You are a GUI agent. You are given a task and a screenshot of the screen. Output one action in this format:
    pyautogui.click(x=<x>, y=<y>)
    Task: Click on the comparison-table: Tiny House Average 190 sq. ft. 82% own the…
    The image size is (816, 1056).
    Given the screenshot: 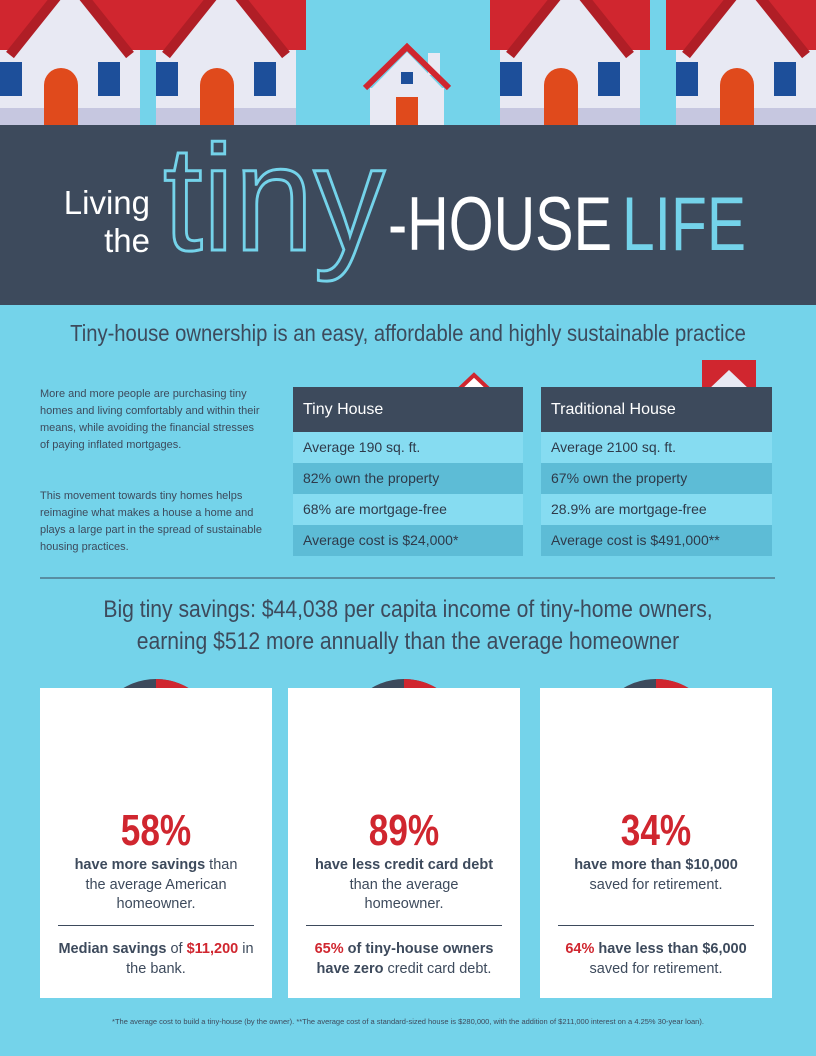 What is the action you would take?
    pyautogui.click(x=408, y=471)
    